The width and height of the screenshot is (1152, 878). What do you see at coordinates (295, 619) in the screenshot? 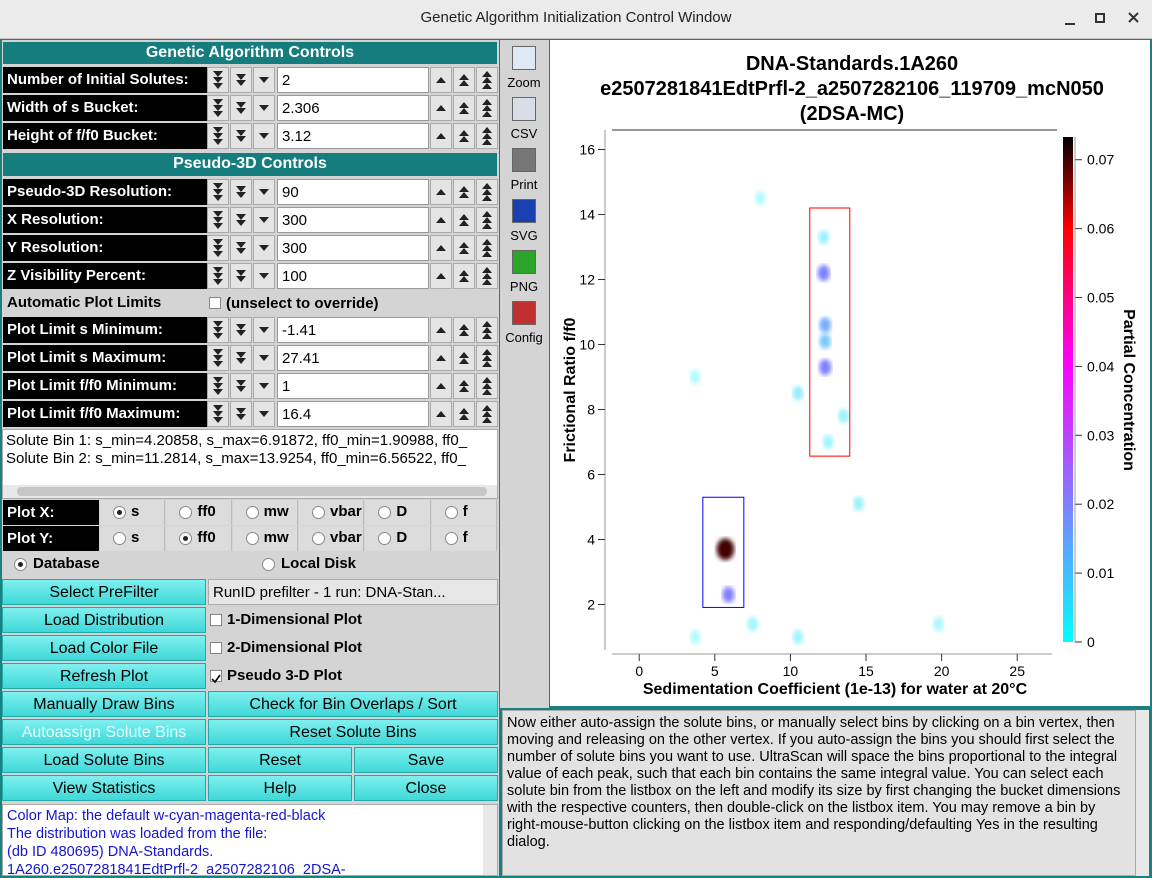
I see `checkbox-label: 1-Dimensional Plot` at bounding box center [295, 619].